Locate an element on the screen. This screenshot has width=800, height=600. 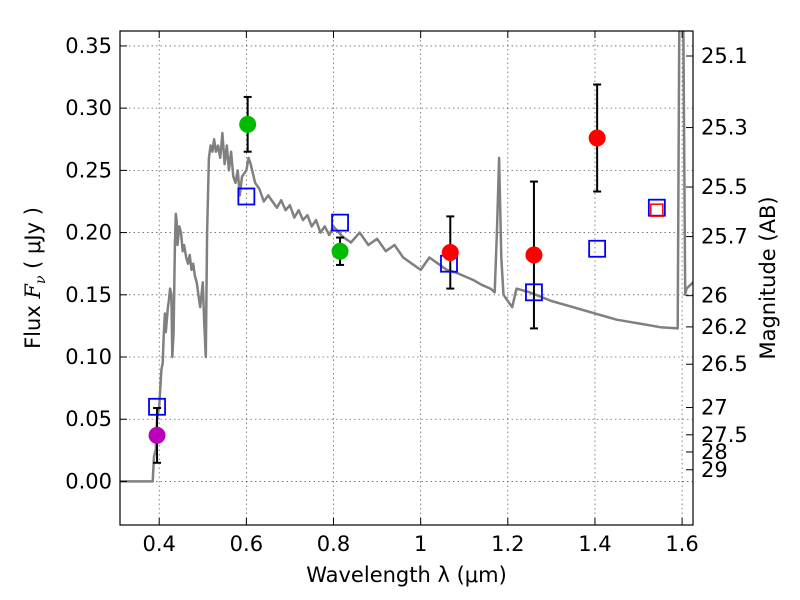
right-tick-label: 25.5 is located at coordinates (724, 187).